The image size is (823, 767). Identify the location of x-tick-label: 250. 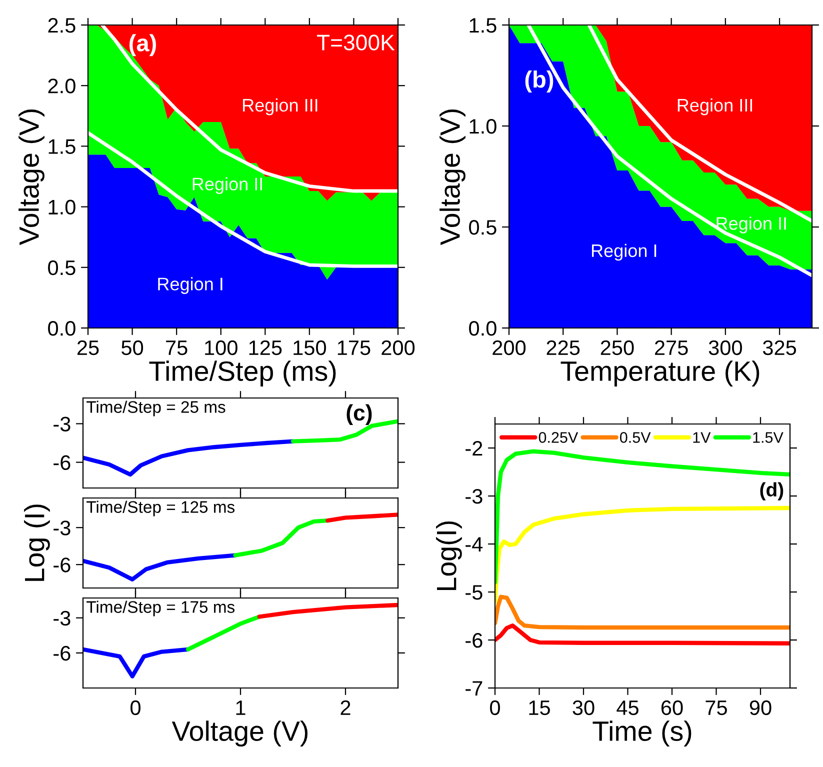
(617, 348).